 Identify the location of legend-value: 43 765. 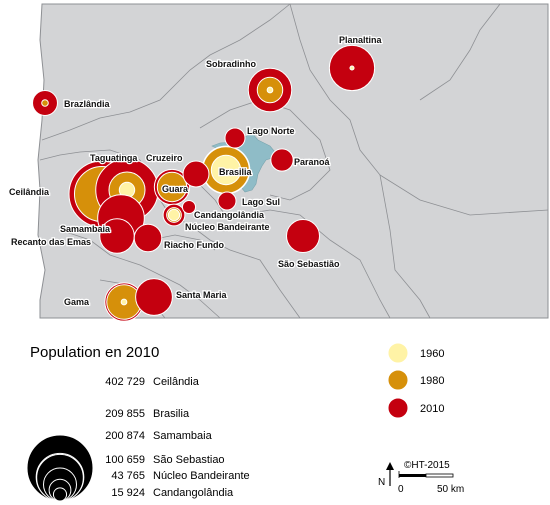
(128, 476).